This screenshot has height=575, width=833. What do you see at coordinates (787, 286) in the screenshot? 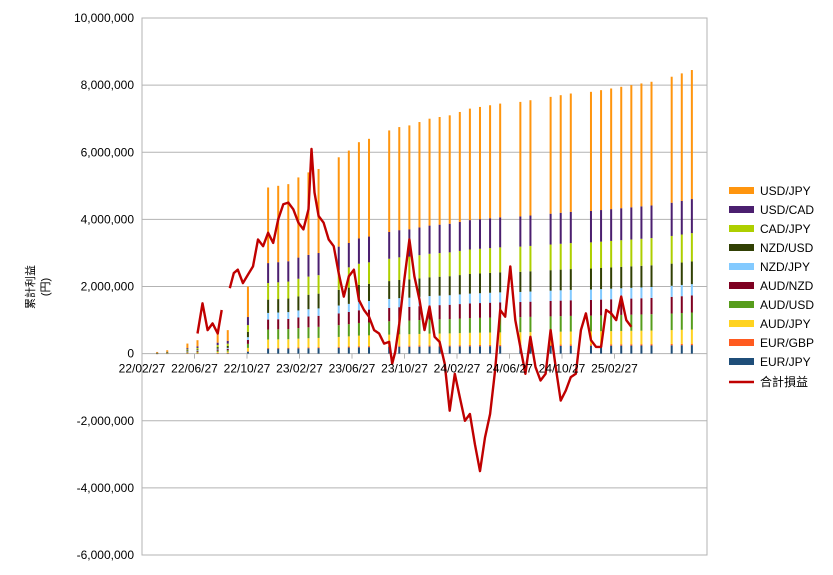
I see `legend-label: AUD/NZD` at bounding box center [787, 286].